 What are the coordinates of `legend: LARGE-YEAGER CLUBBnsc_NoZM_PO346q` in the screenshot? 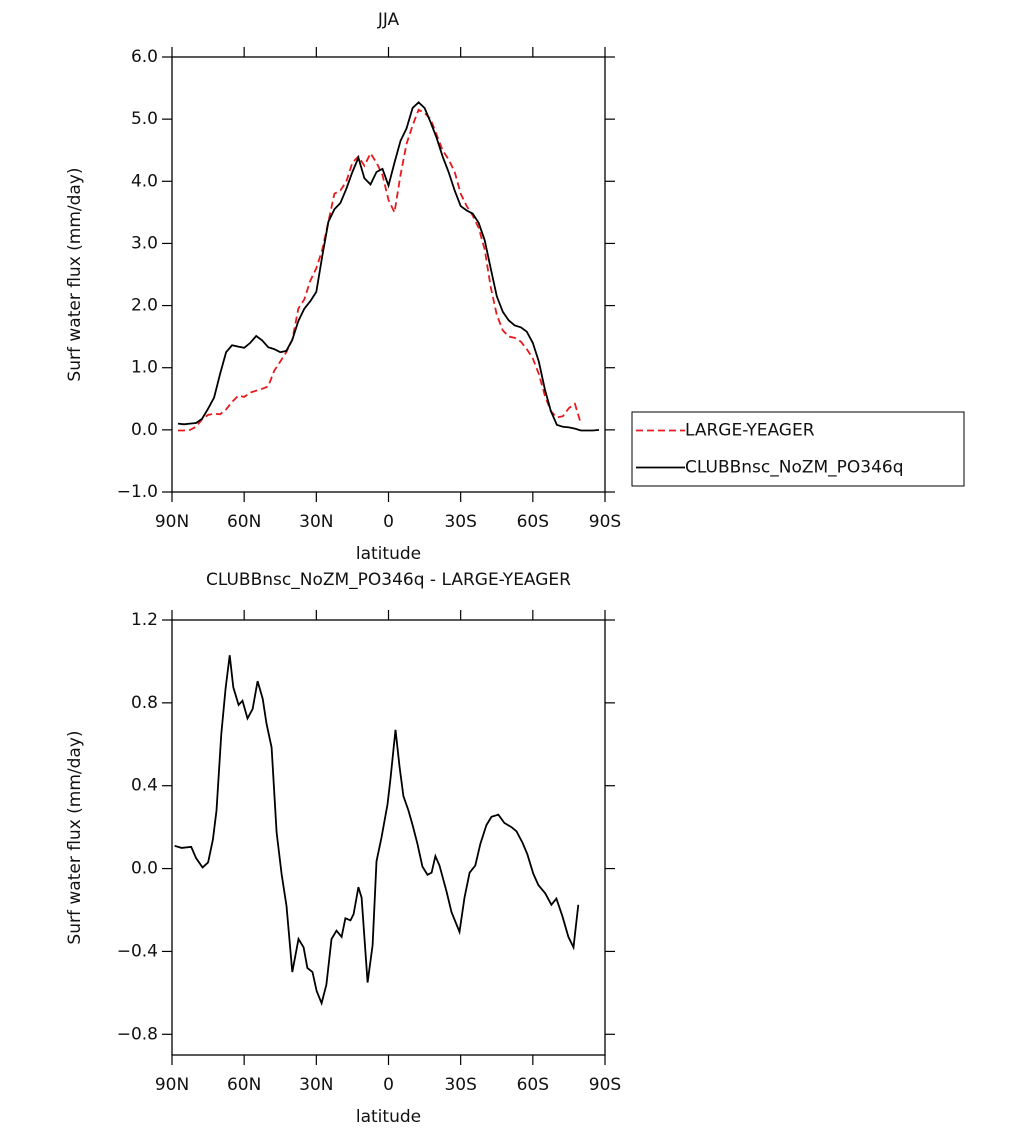 It's located at (798, 449).